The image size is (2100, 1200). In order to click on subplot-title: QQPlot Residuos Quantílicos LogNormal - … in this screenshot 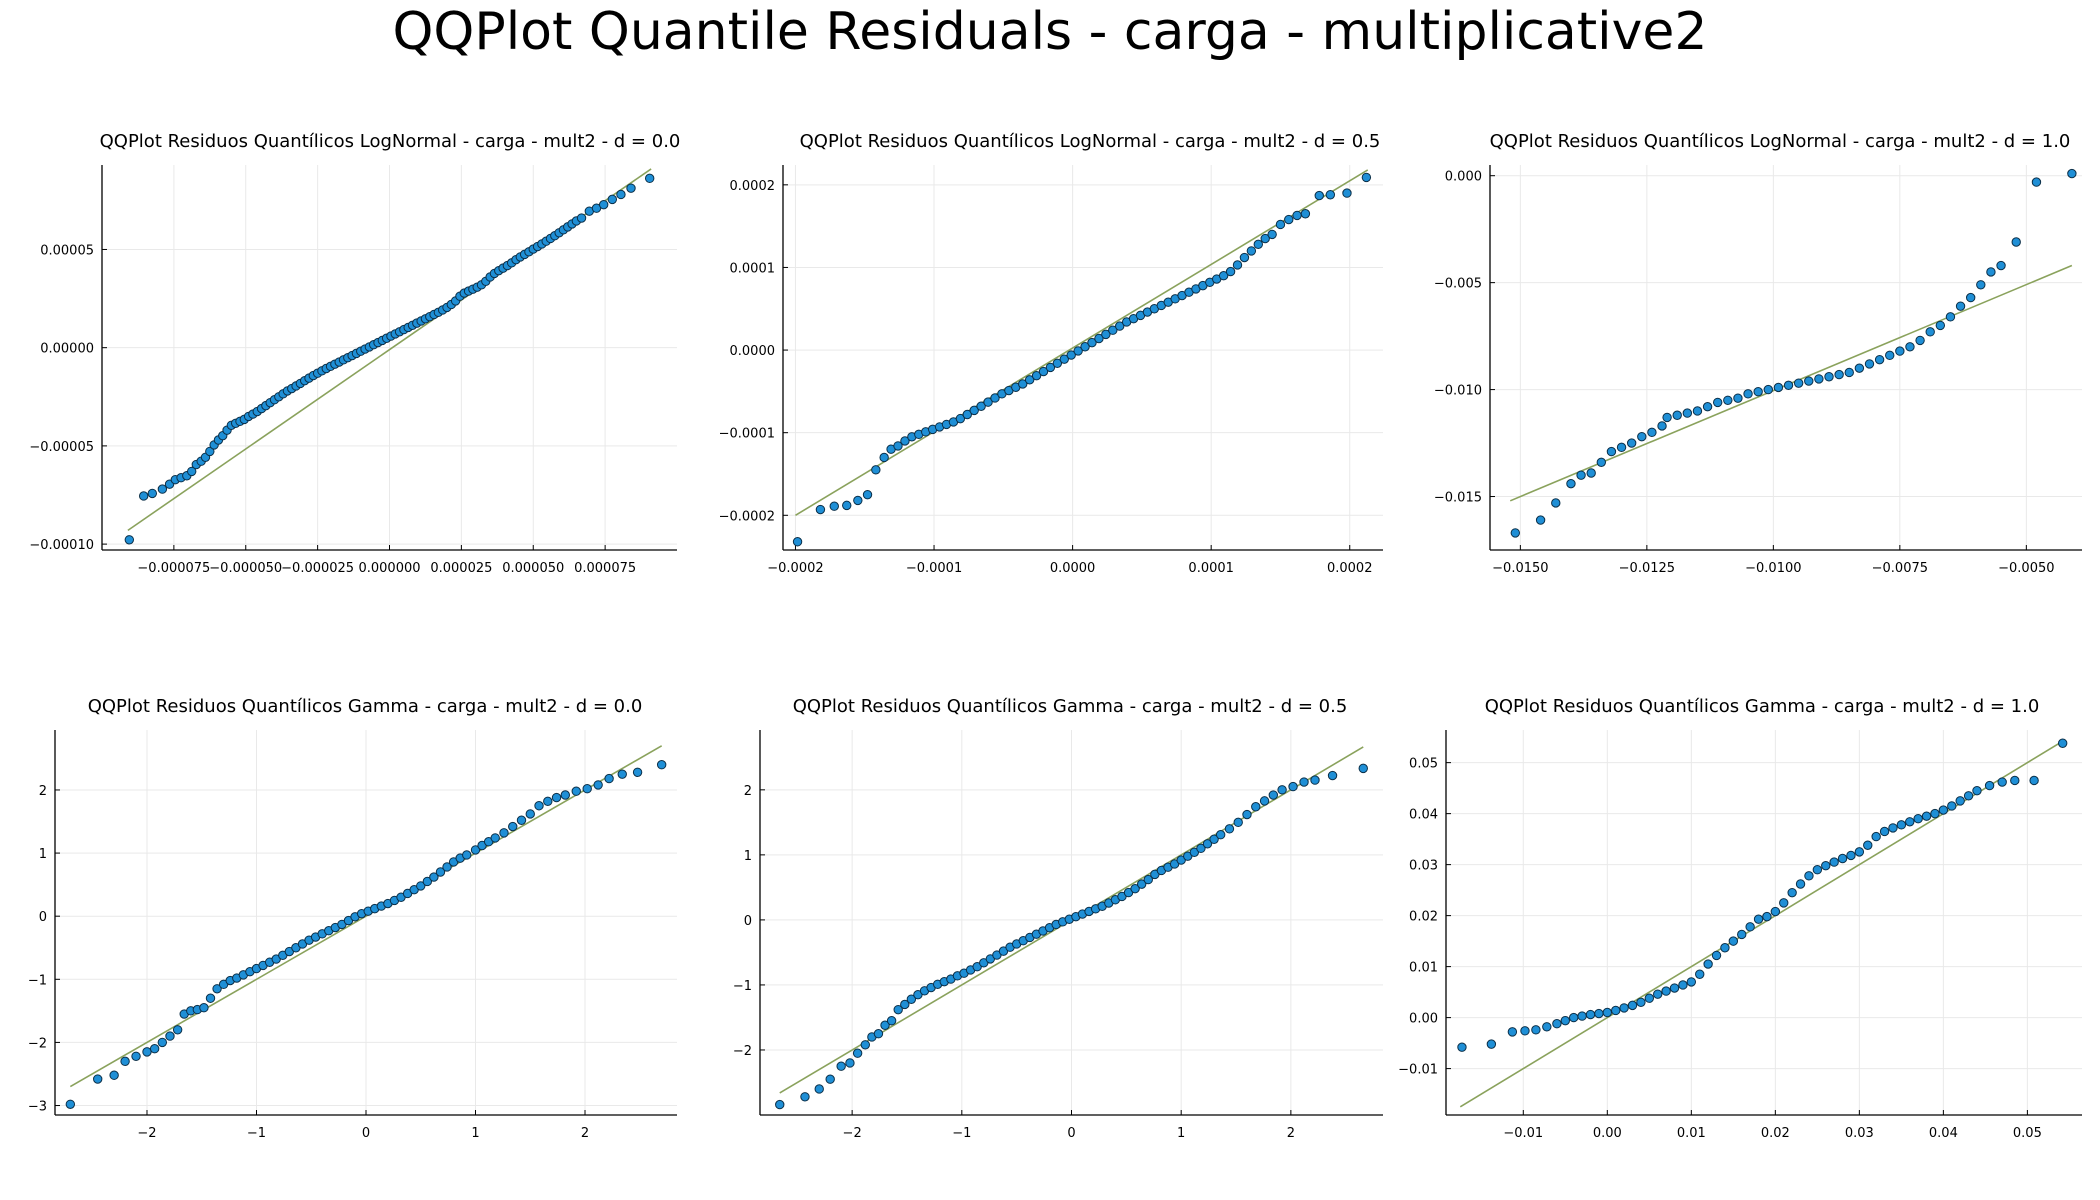, I will do `click(390, 141)`.